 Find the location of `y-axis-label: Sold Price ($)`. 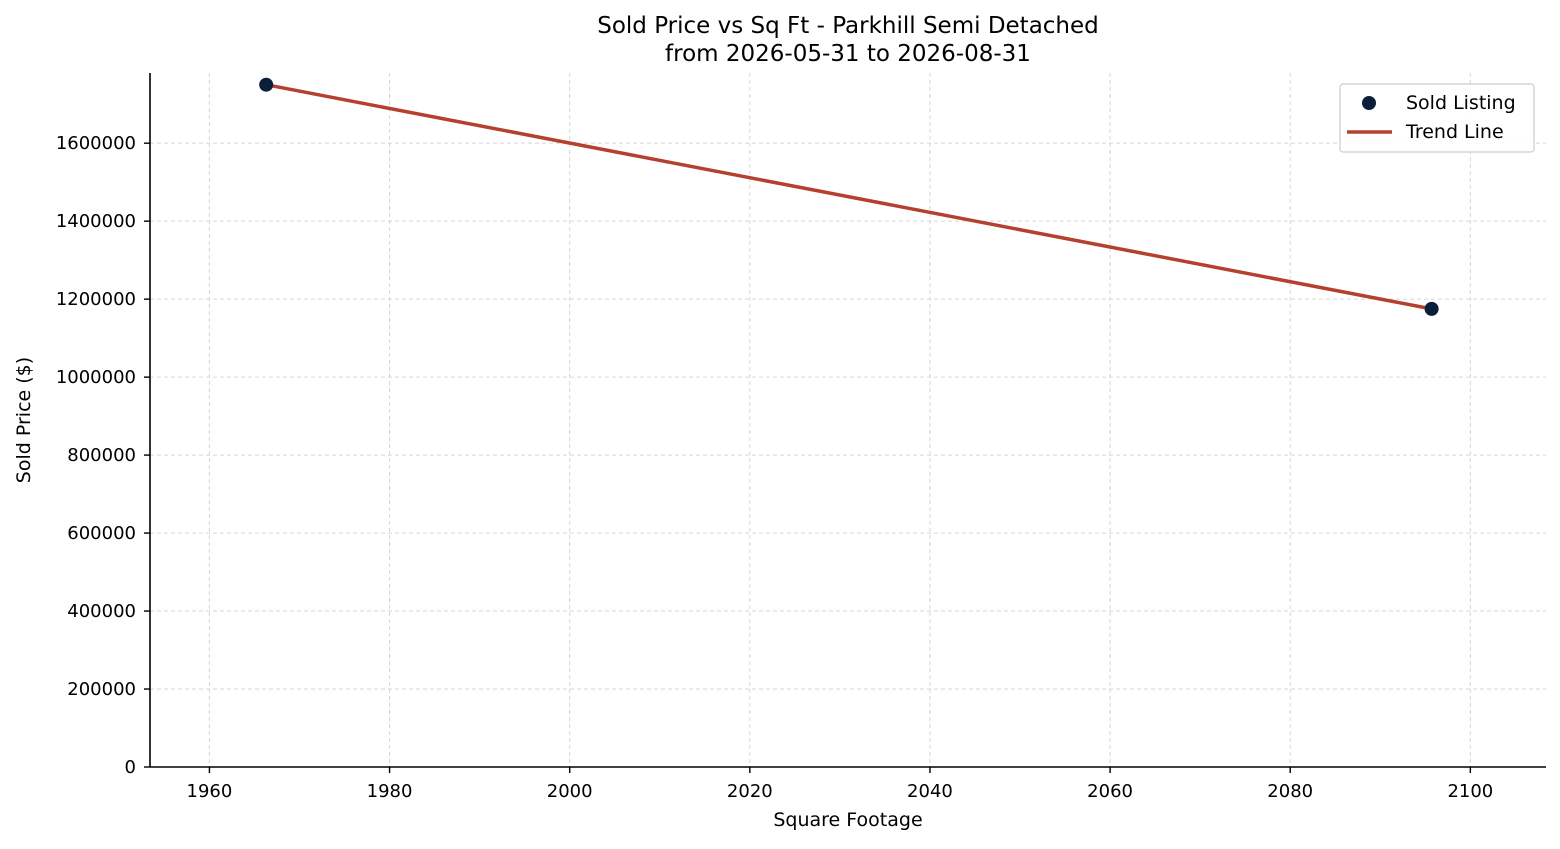

y-axis-label: Sold Price ($) is located at coordinates (24, 420).